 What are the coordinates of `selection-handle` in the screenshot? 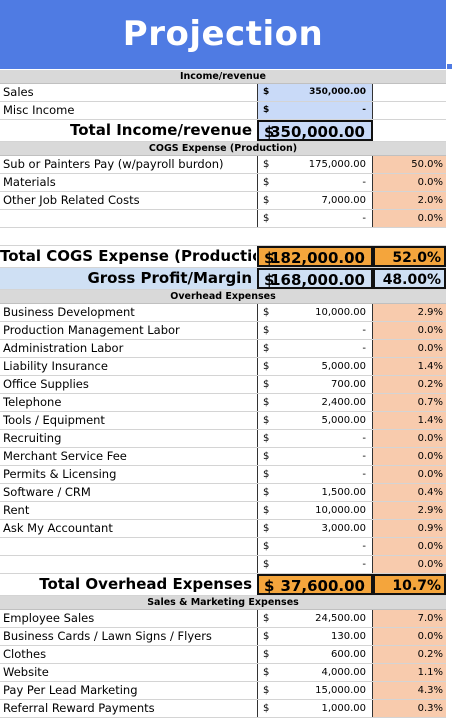 It's located at (449, 66).